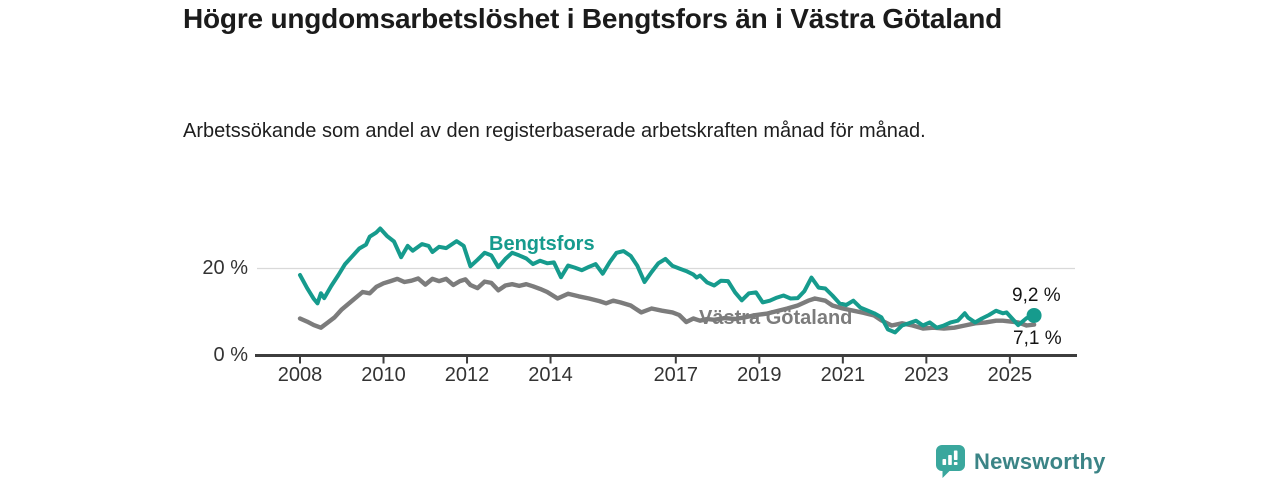 The image size is (1280, 480). I want to click on end-dot-bengtsfors, so click(1034, 315).